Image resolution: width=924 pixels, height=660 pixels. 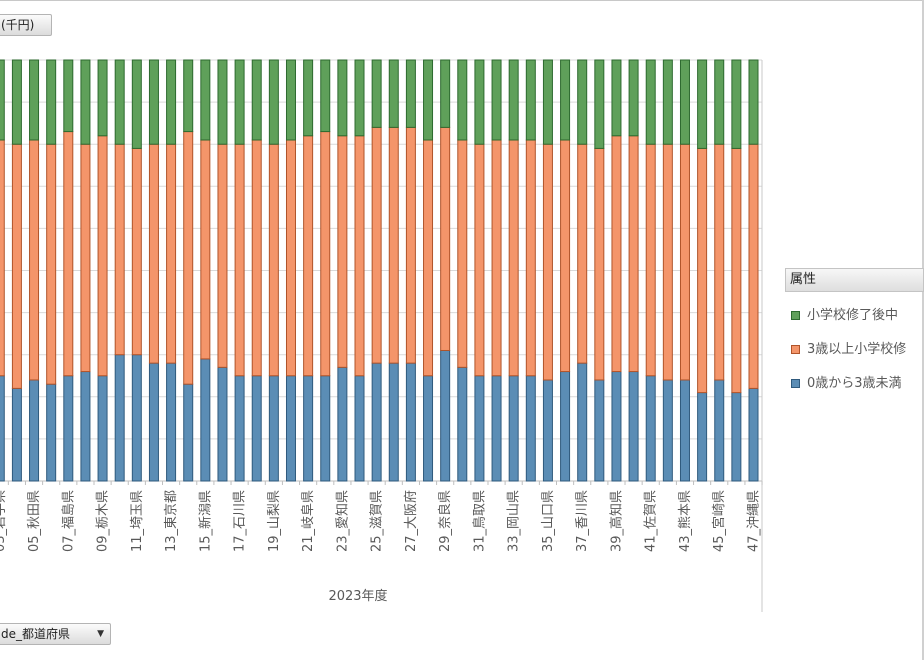 I want to click on x-tick-label: 23_愛知県, so click(x=342, y=521).